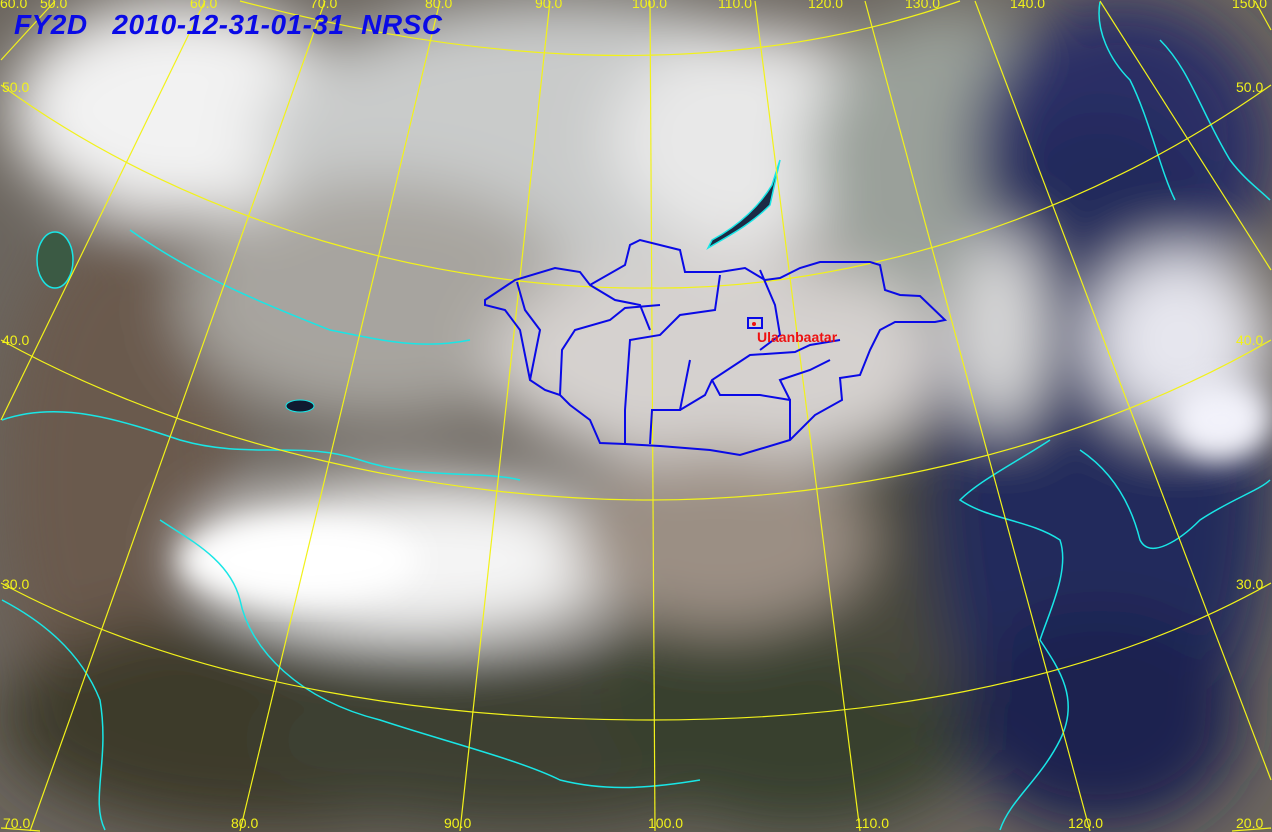  I want to click on right-label: 40.0, so click(1250, 340).